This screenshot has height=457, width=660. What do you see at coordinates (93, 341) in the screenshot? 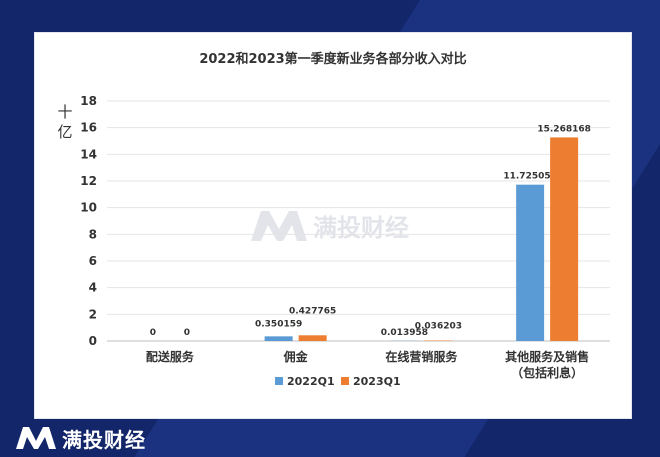
I see `y-tick-label: 0` at bounding box center [93, 341].